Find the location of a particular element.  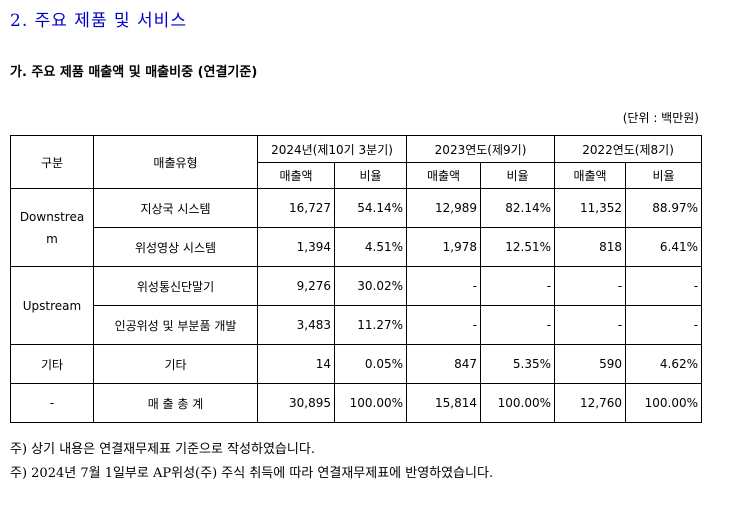

cell: 4.62% is located at coordinates (664, 364).